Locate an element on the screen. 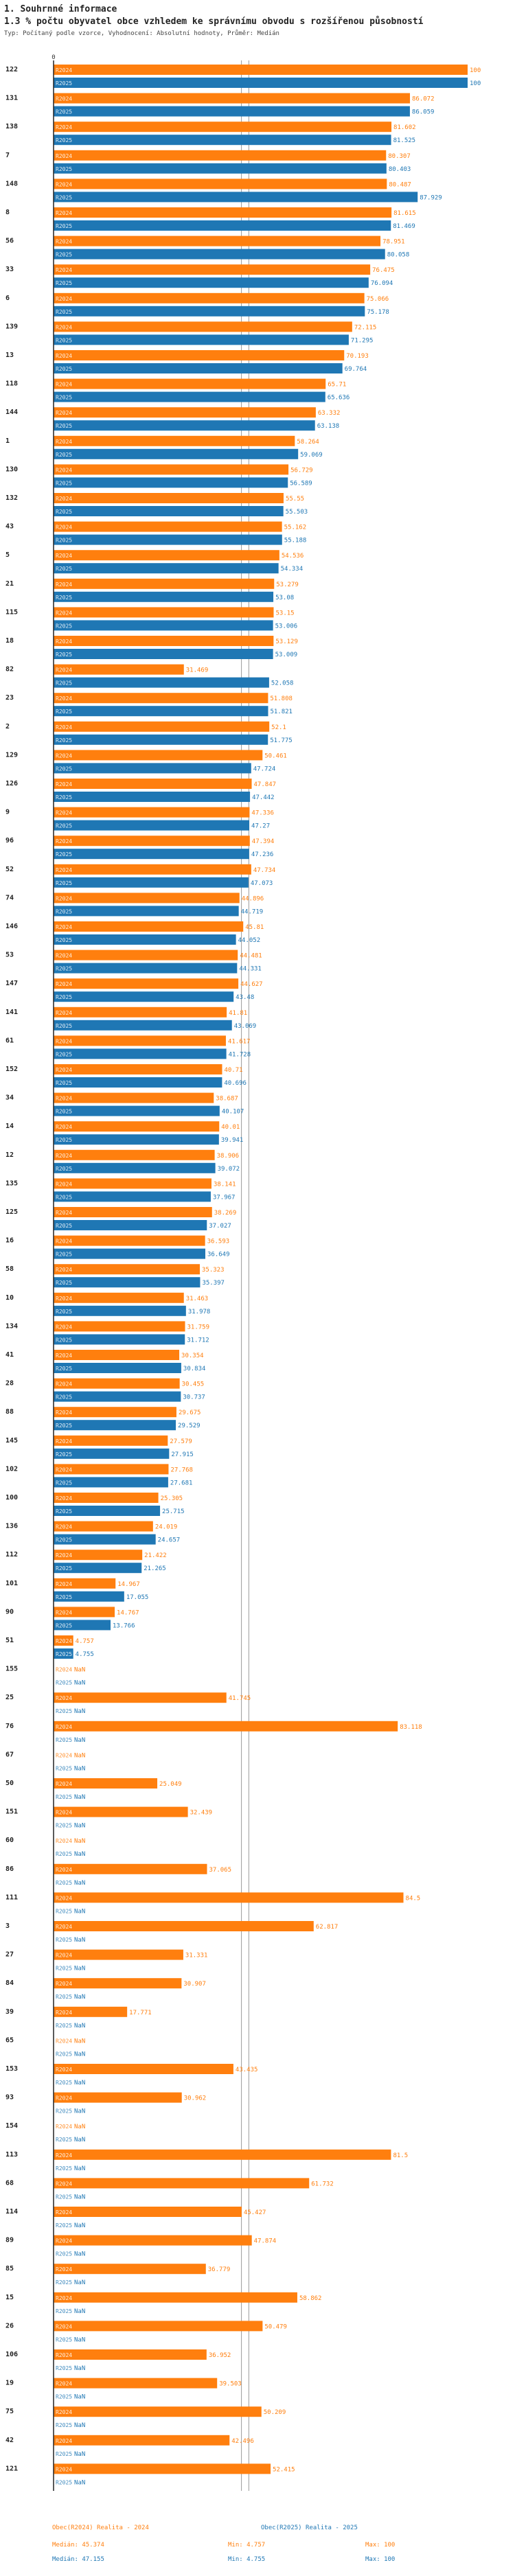  category-label: 25 is located at coordinates (9, 1697).